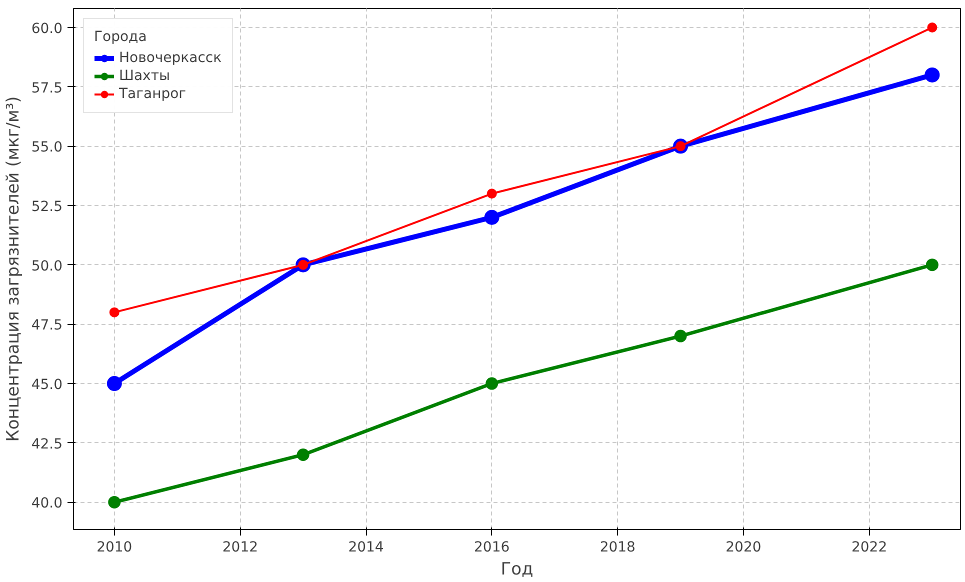 This screenshot has width=965, height=582. What do you see at coordinates (46, 444) in the screenshot?
I see `y-tick-label: 42.5` at bounding box center [46, 444].